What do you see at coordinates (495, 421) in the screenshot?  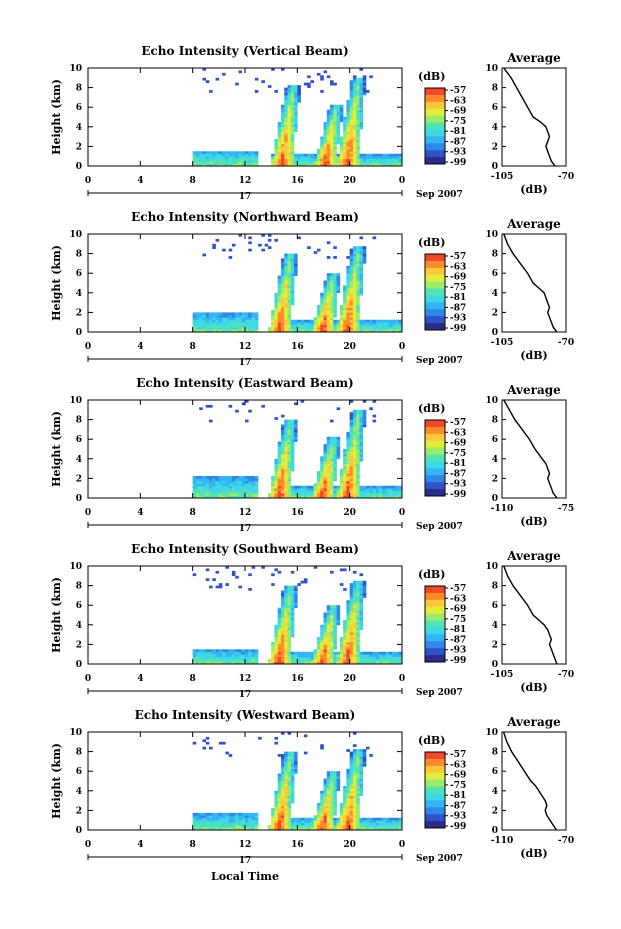 I see `average-y-tick-label: 8` at bounding box center [495, 421].